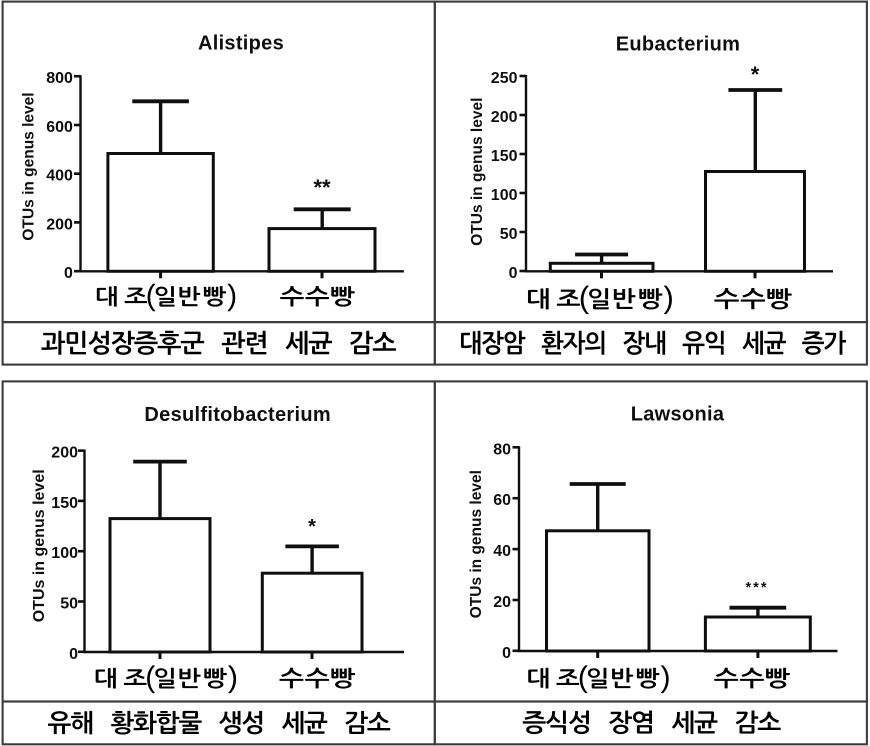 The height and width of the screenshot is (746, 870). What do you see at coordinates (502, 449) in the screenshot?
I see `svg-text: 80` at bounding box center [502, 449].